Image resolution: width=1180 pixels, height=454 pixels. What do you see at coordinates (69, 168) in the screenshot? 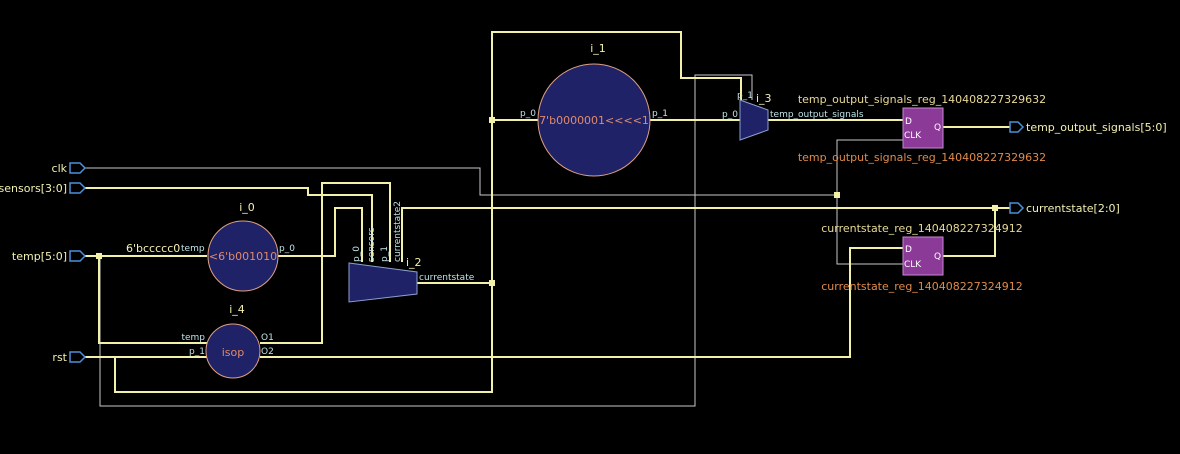
I see `input-port-clk: clk` at bounding box center [69, 168].